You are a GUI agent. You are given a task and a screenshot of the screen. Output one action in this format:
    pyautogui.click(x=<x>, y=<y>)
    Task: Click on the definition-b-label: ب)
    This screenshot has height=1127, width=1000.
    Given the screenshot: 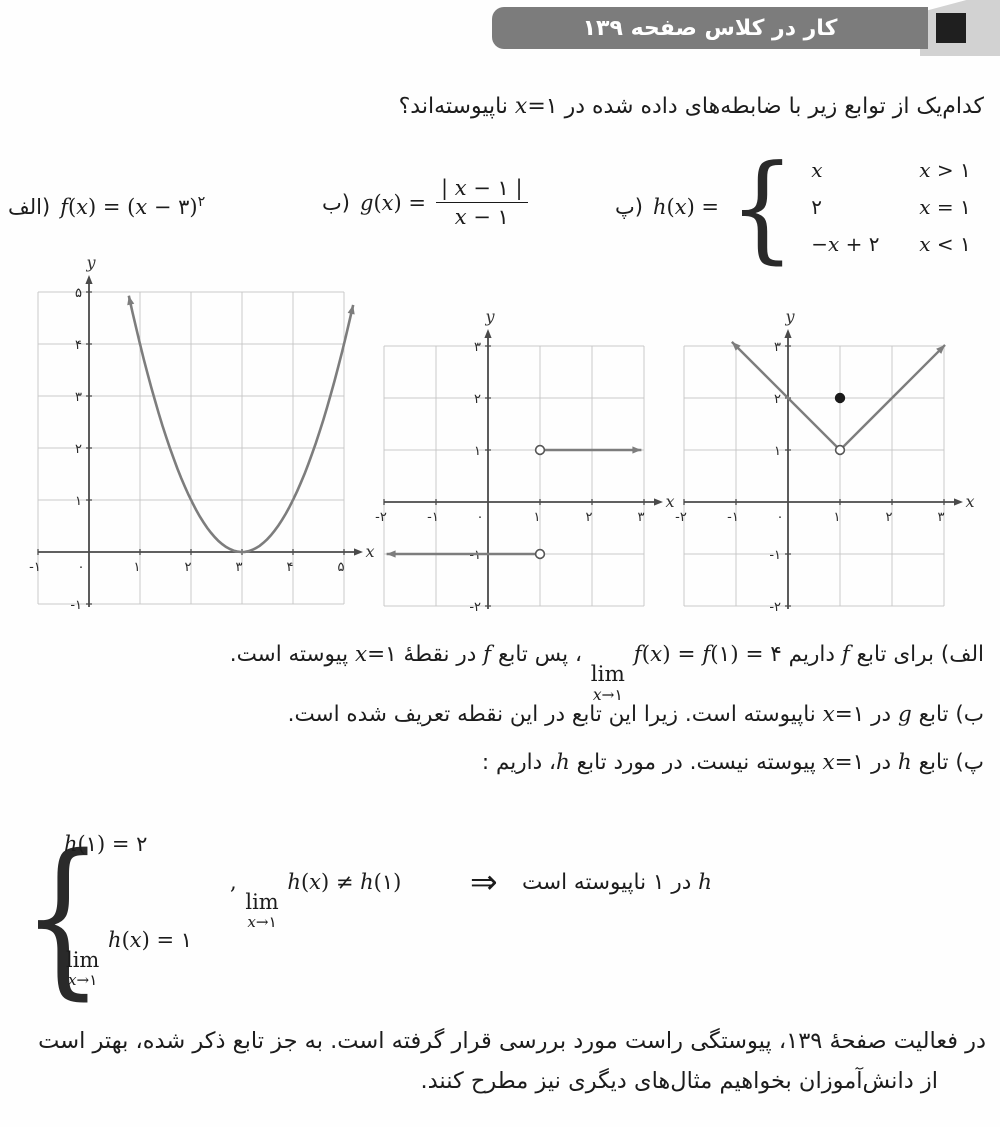 What is the action you would take?
    pyautogui.click(x=336, y=202)
    